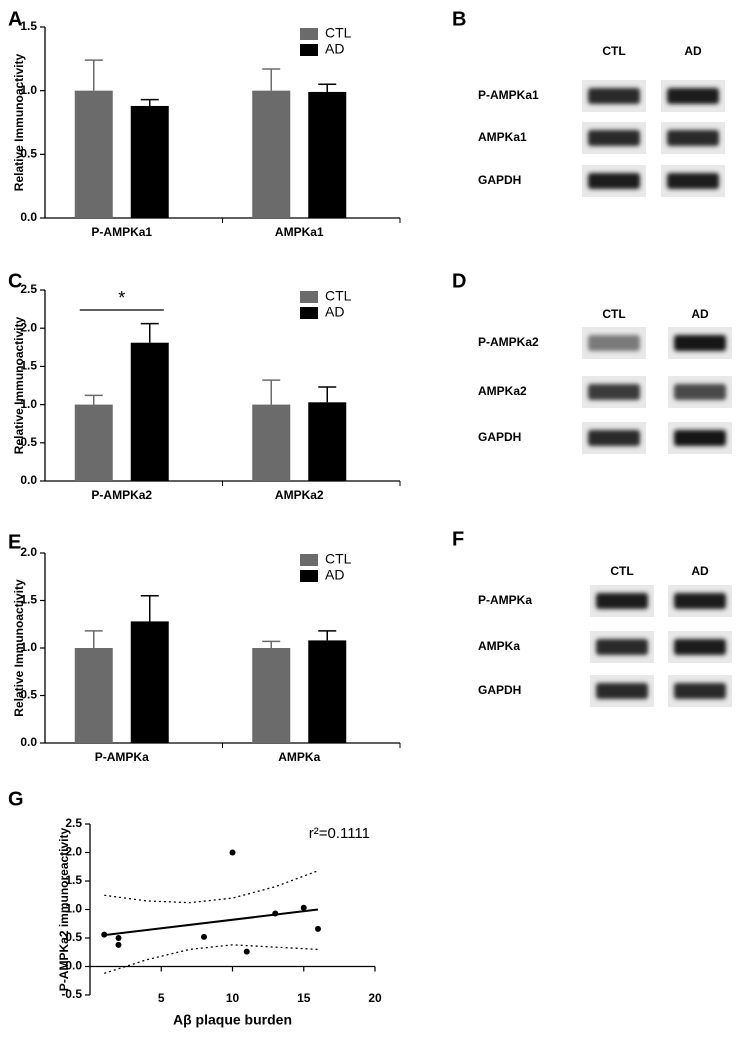  What do you see at coordinates (15, 281) in the screenshot?
I see `panel-letter: C` at bounding box center [15, 281].